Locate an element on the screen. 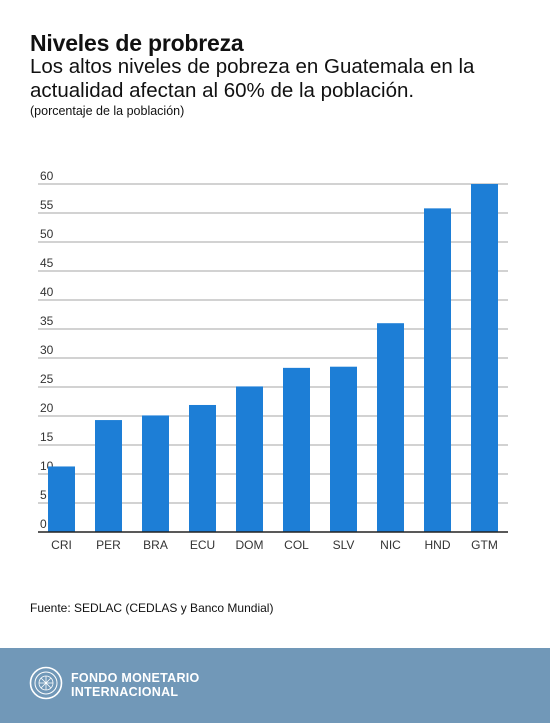 This screenshot has height=723, width=550. y-tick-label: 5 is located at coordinates (43, 495).